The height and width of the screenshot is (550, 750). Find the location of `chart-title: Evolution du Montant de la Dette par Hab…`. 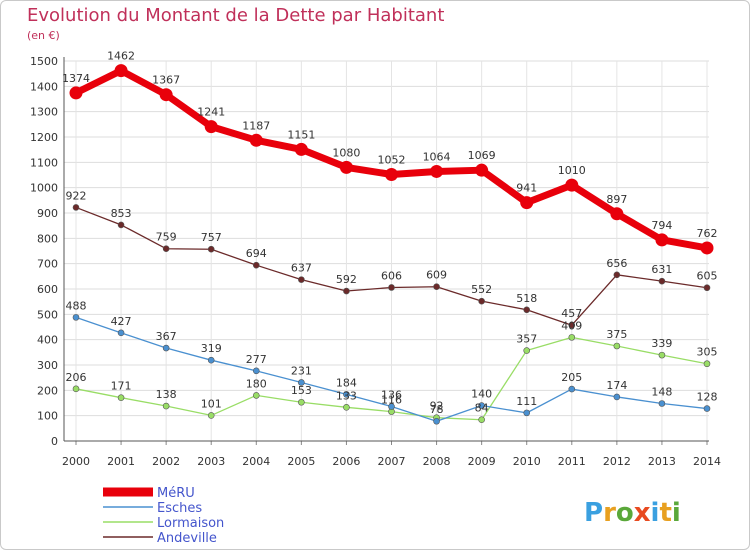

chart-title: Evolution du Montant de la Dette par Hab… is located at coordinates (236, 15).